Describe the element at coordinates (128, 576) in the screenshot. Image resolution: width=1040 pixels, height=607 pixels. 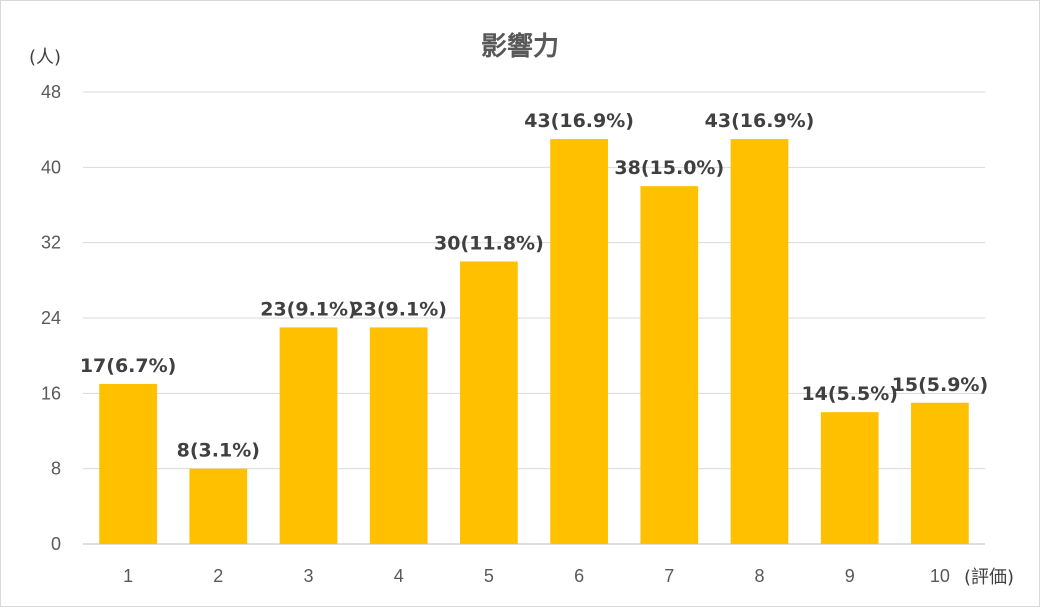
I see `x-tick-label: 1` at that location.